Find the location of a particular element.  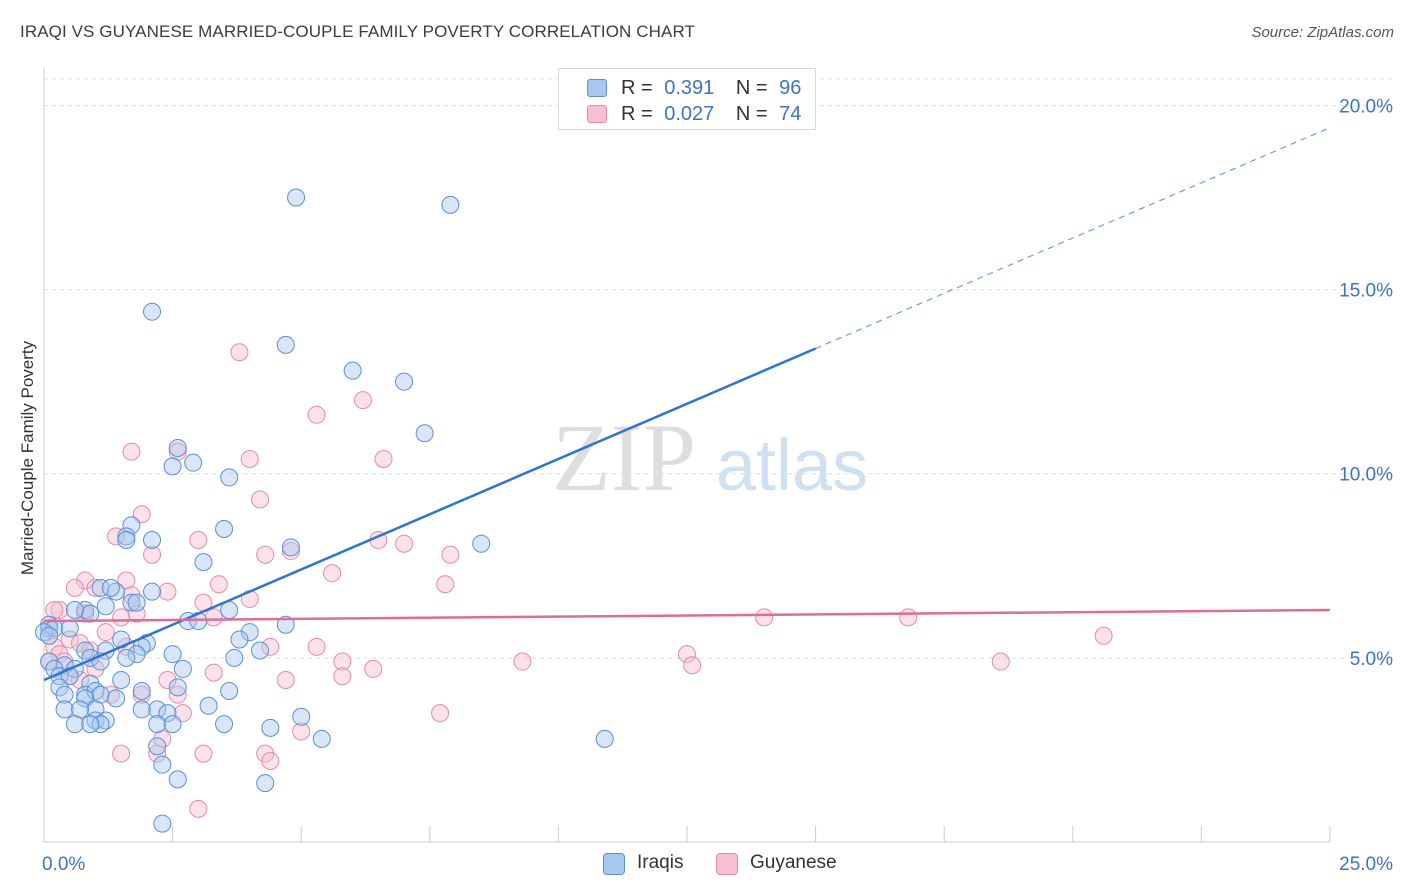

legend-swatch-iraqis is located at coordinates (597, 88).